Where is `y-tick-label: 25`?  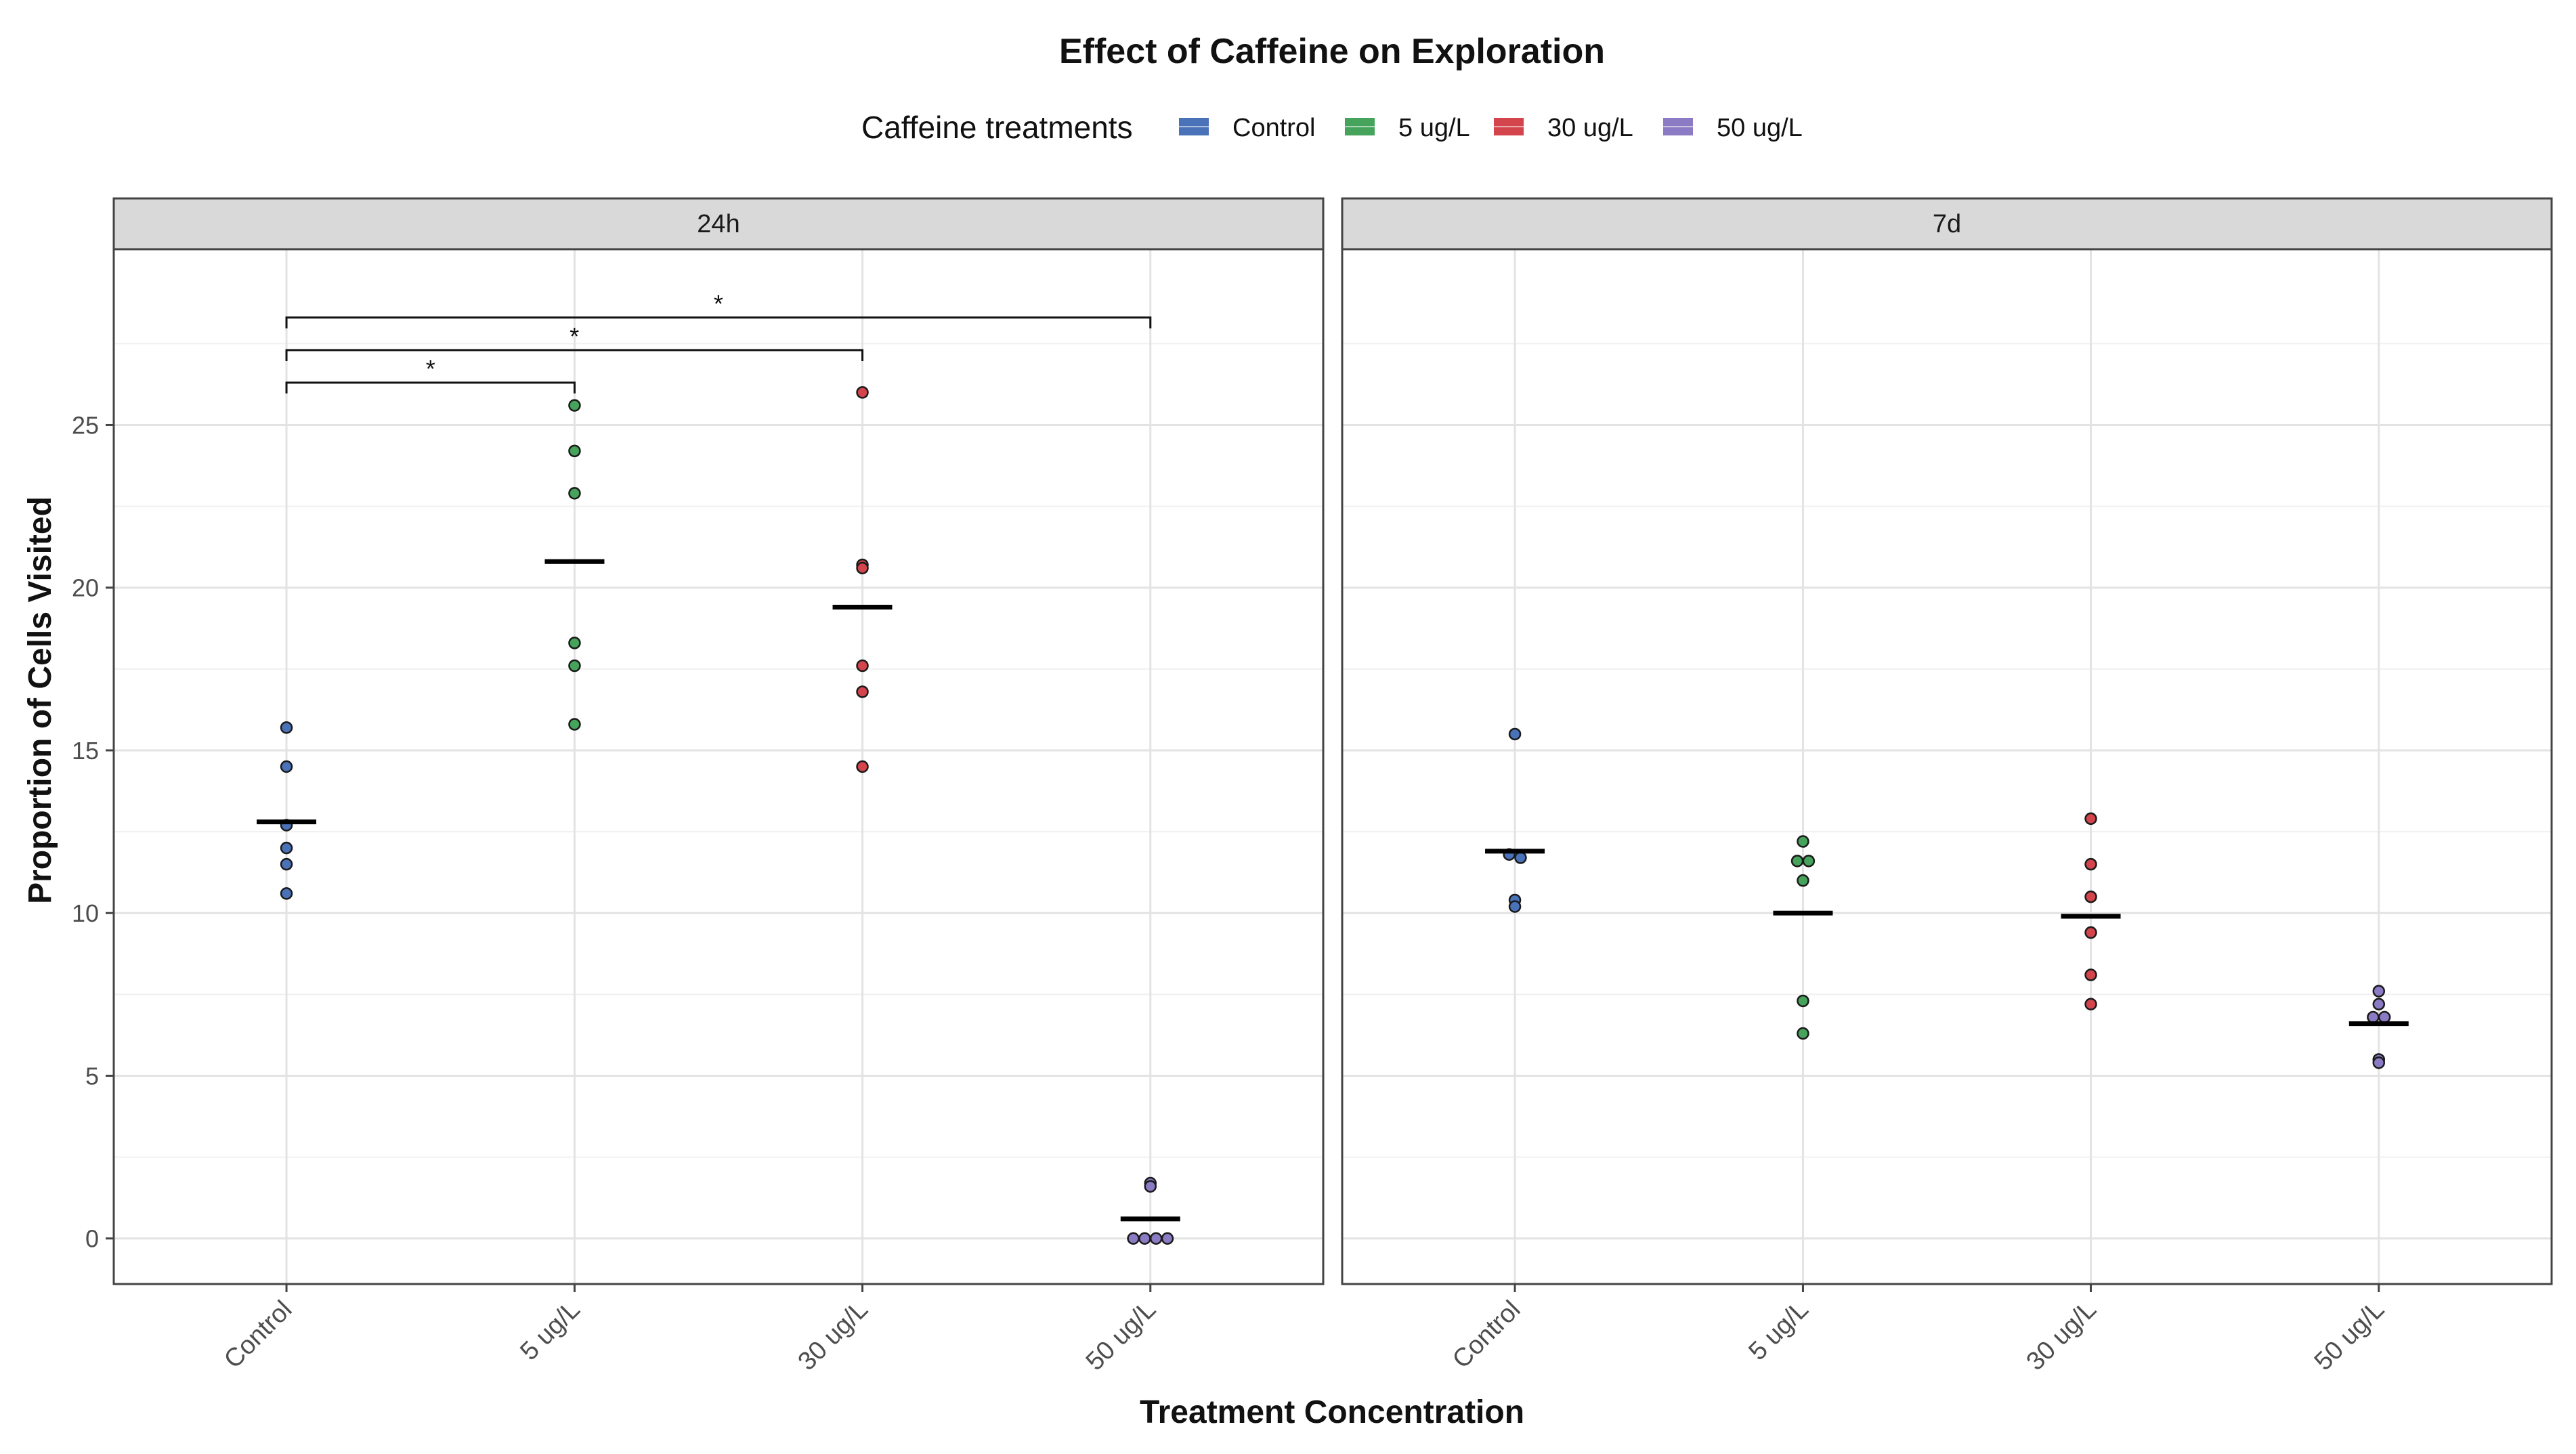 y-tick-label: 25 is located at coordinates (85, 425).